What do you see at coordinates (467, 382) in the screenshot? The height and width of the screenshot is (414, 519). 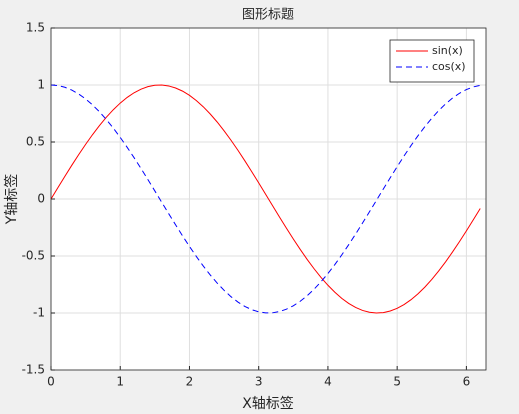 I see `x-tick-label: 6` at bounding box center [467, 382].